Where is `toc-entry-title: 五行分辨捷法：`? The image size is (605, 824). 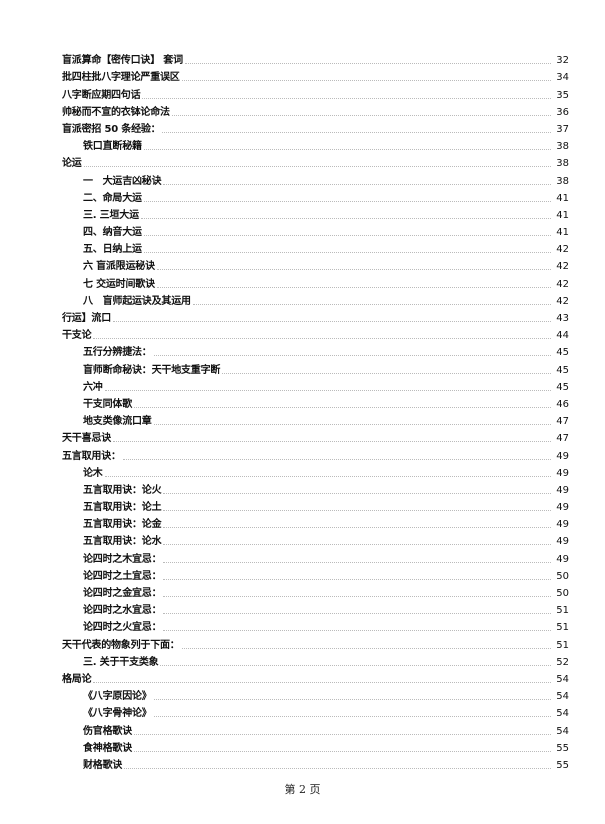
toc-entry-title: 五行分辨捷法： is located at coordinates (117, 353).